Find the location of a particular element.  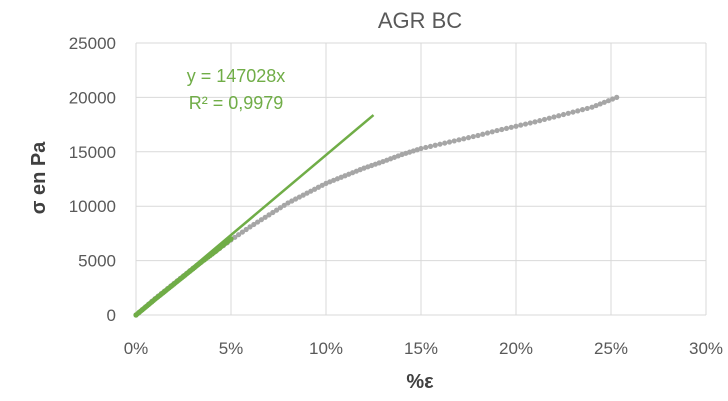

x-tick-label: 10% is located at coordinates (326, 348).